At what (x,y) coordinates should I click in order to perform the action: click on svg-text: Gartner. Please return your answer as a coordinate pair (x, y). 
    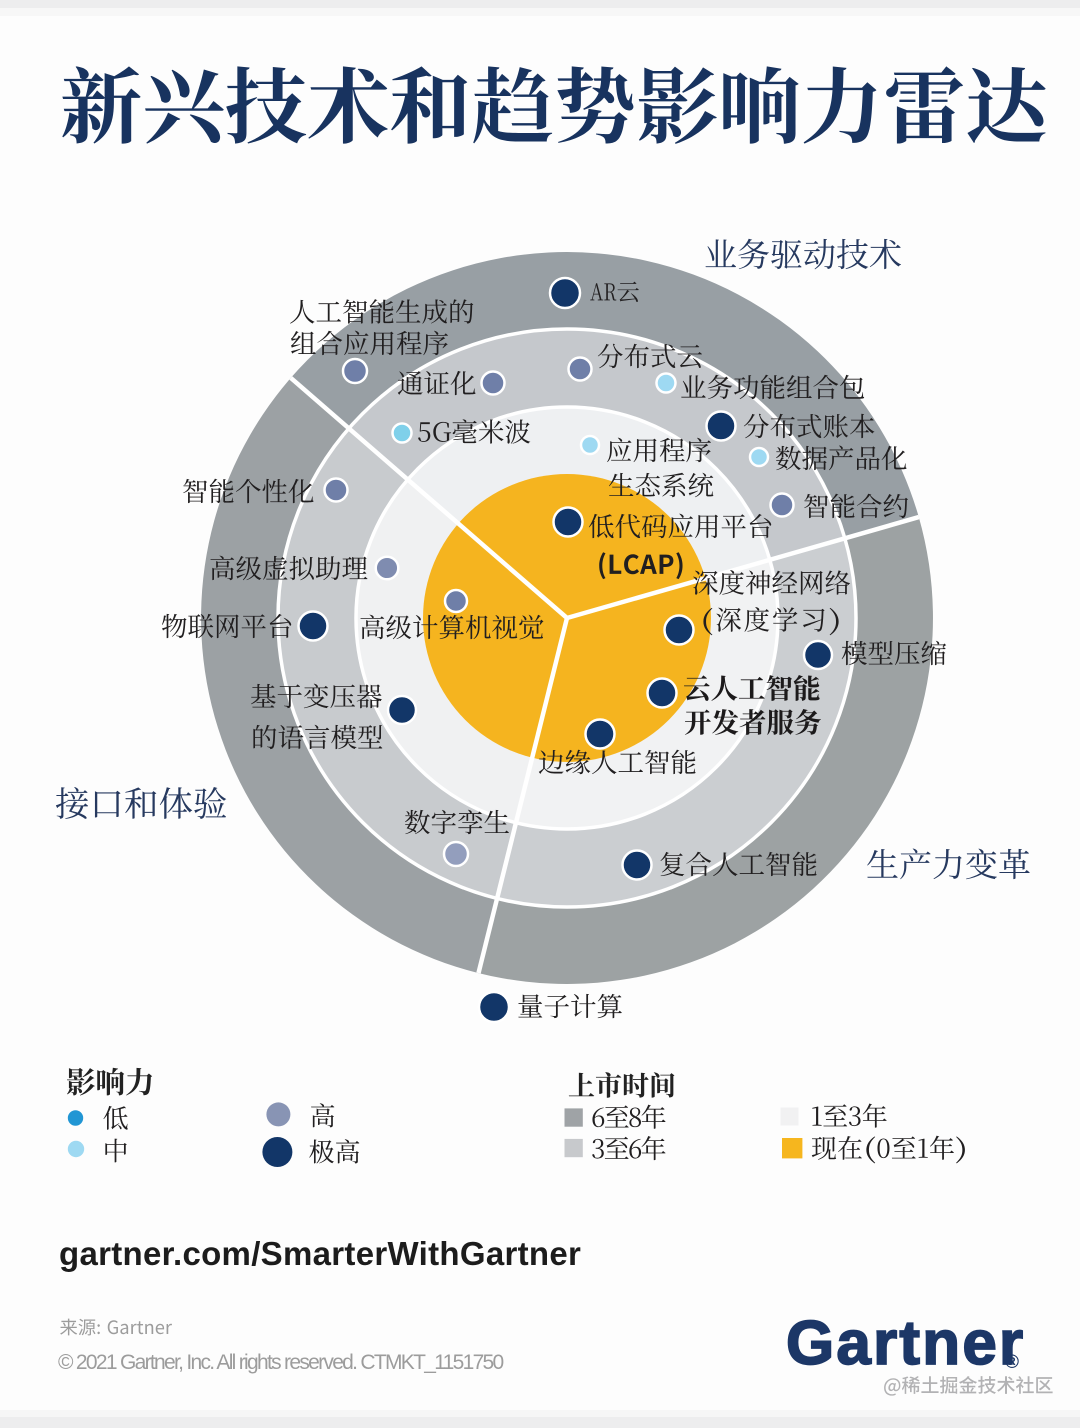
    Looking at the image, I should click on (905, 1343).